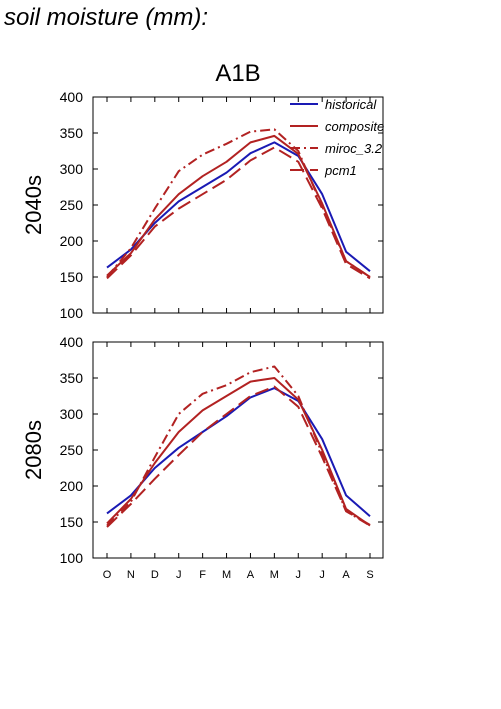 The width and height of the screenshot is (501, 709). What do you see at coordinates (340, 170) in the screenshot?
I see `legend-label: pcm1` at bounding box center [340, 170].